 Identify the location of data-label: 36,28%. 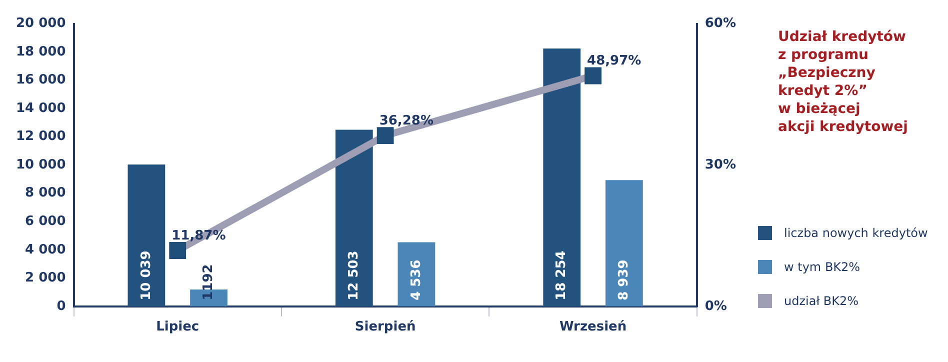
(406, 120).